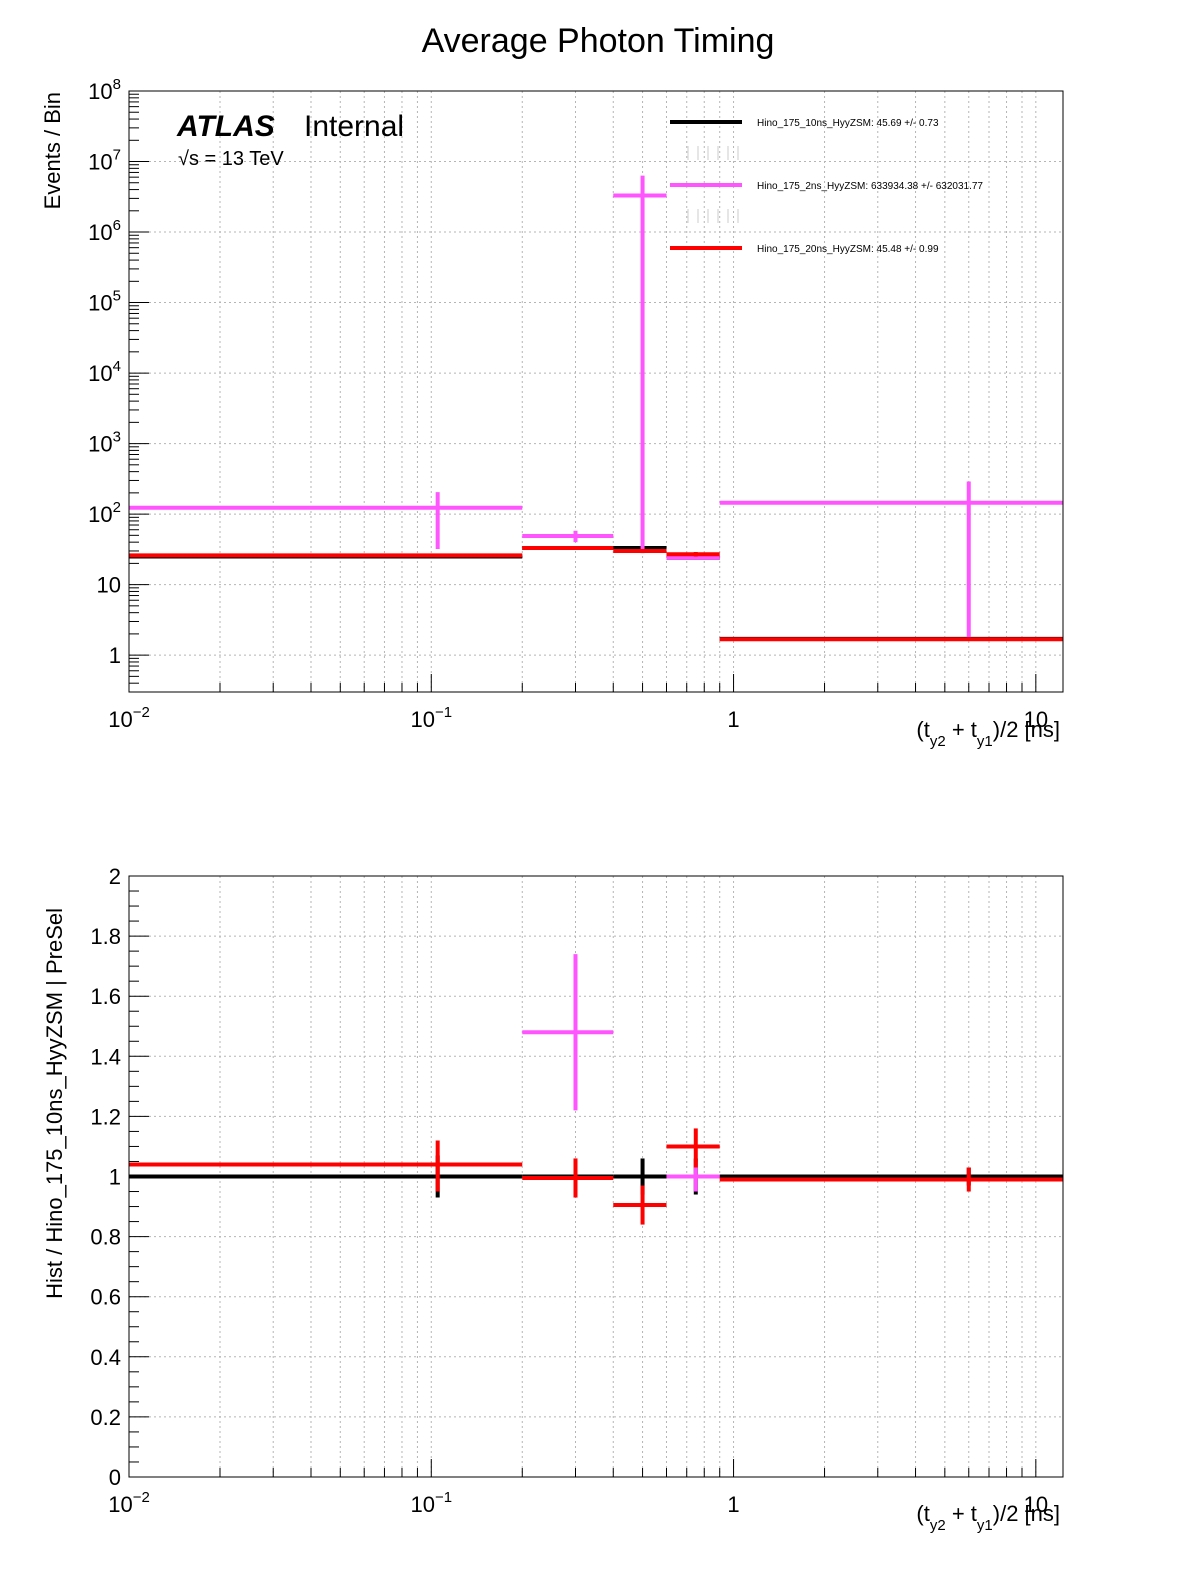 The width and height of the screenshot is (1196, 1572). What do you see at coordinates (115, 876) in the screenshot?
I see `y-tick-label: 2` at bounding box center [115, 876].